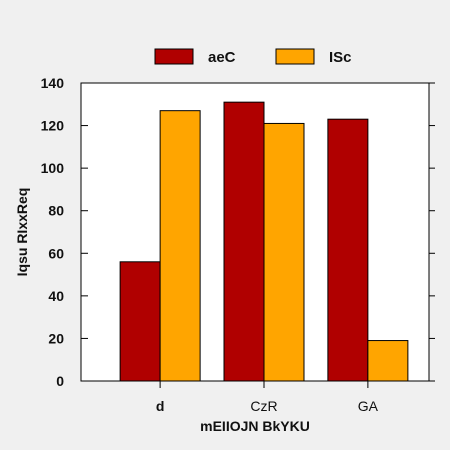 This screenshot has width=450, height=450. What do you see at coordinates (348, 250) in the screenshot?
I see `bar-aeC-GA` at bounding box center [348, 250].